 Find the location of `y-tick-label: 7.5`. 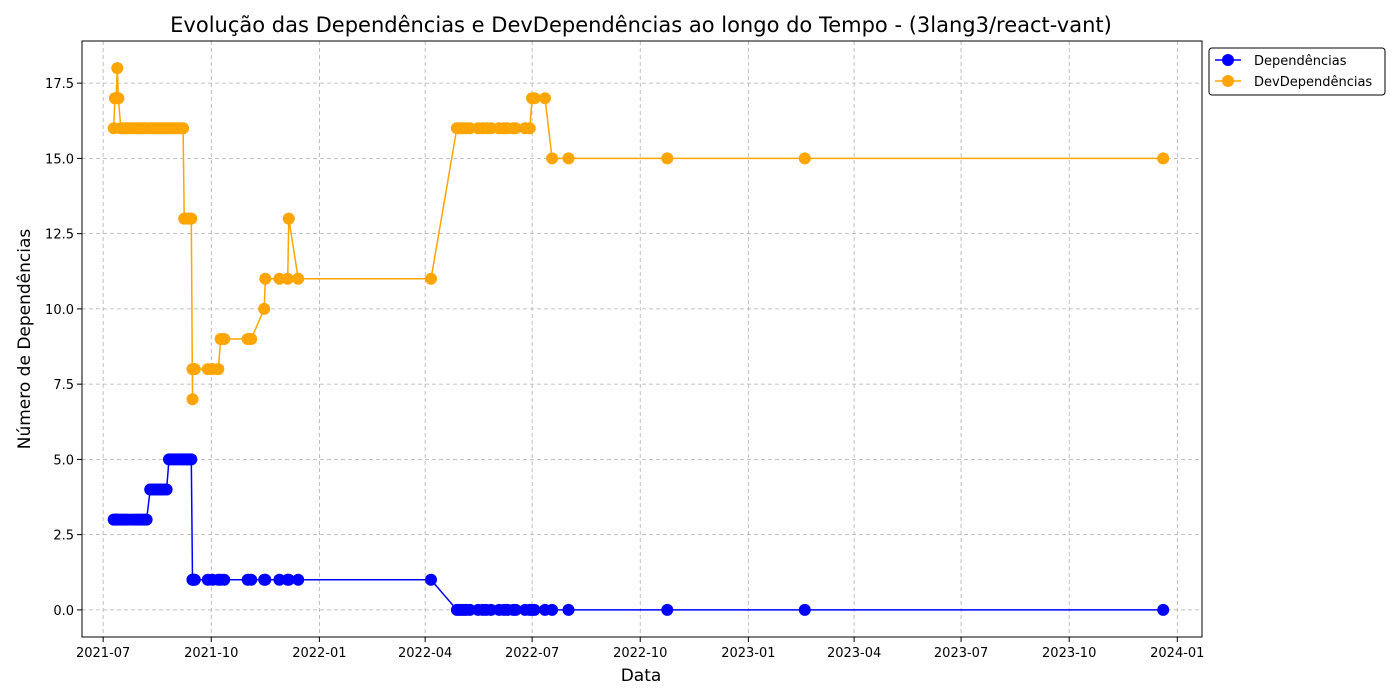

y-tick-label: 7.5 is located at coordinates (63, 385).